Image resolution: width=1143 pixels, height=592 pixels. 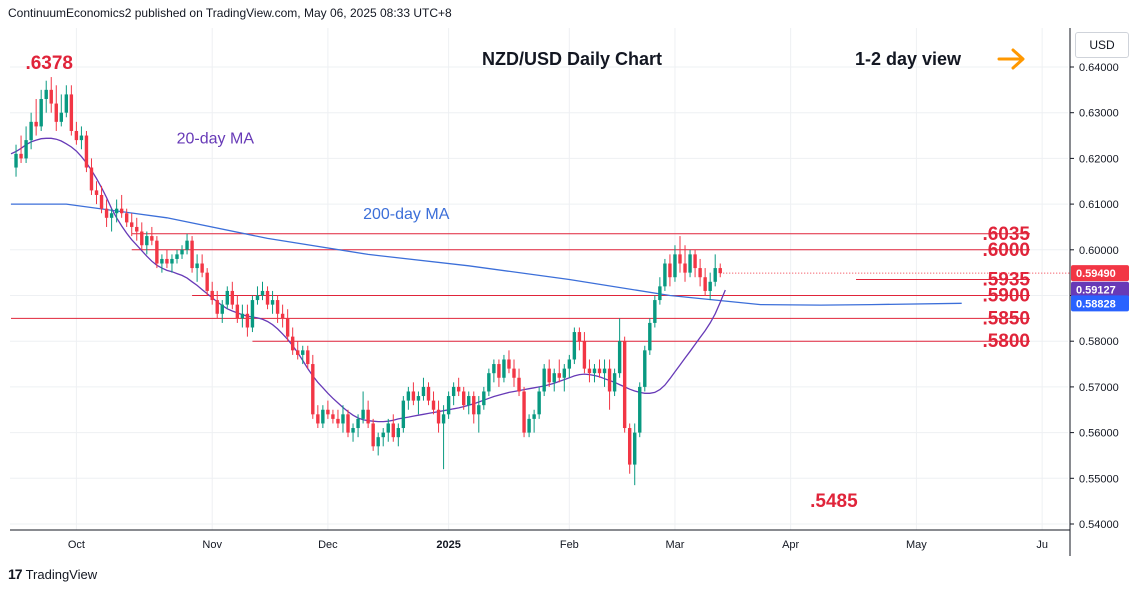 I want to click on ma200-label: 200-day MA, so click(x=406, y=214).